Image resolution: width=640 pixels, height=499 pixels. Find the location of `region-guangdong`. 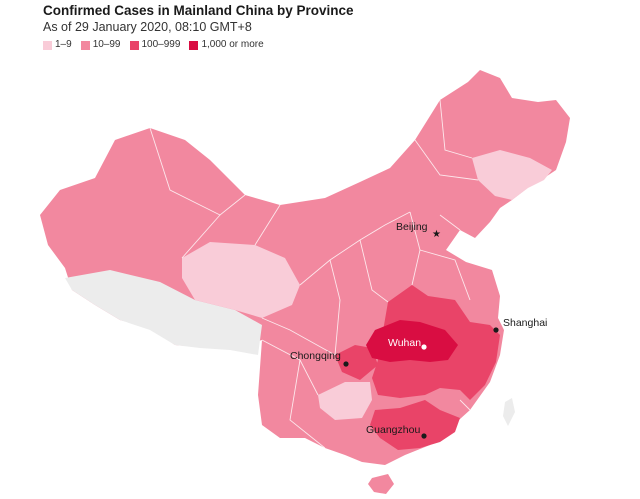

region-guangdong is located at coordinates (415, 425).